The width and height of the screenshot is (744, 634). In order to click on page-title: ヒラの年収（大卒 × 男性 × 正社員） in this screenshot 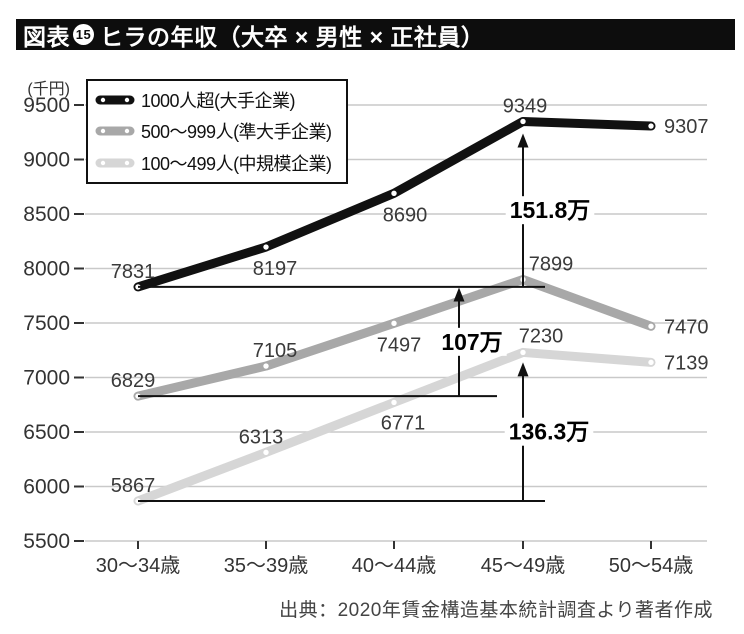, I will do `click(292, 36)`.